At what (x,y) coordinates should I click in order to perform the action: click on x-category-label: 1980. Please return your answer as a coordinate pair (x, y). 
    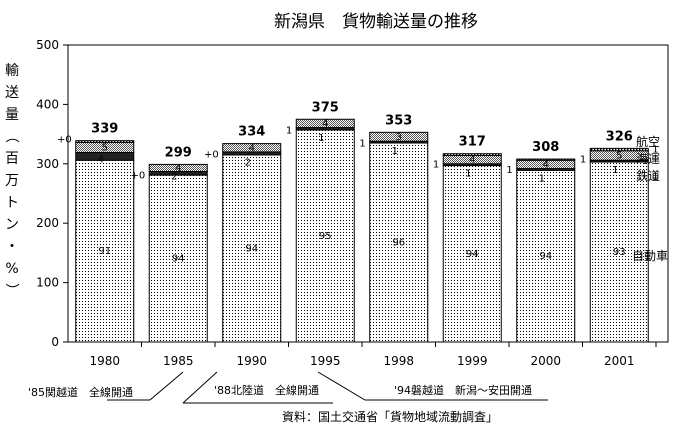
    Looking at the image, I should click on (104, 361).